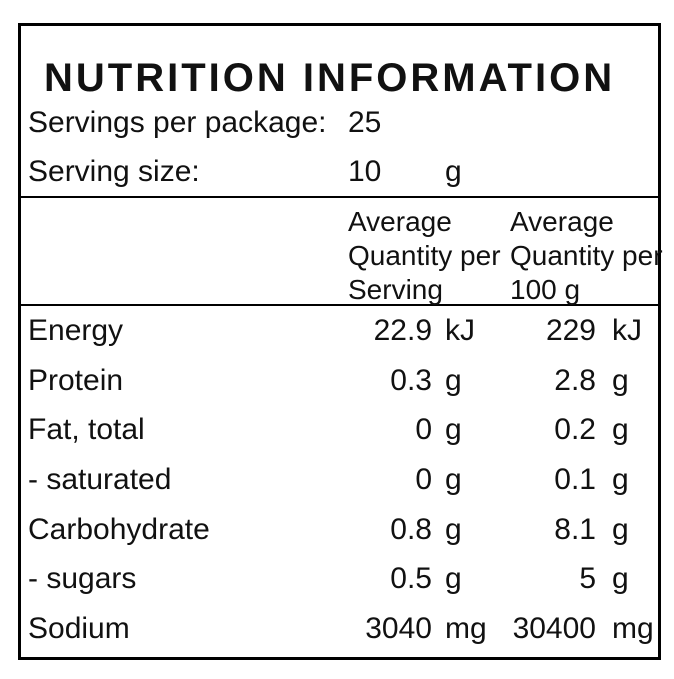 The height and width of the screenshot is (679, 674). I want to click on serving-size-value: 10, so click(365, 171).